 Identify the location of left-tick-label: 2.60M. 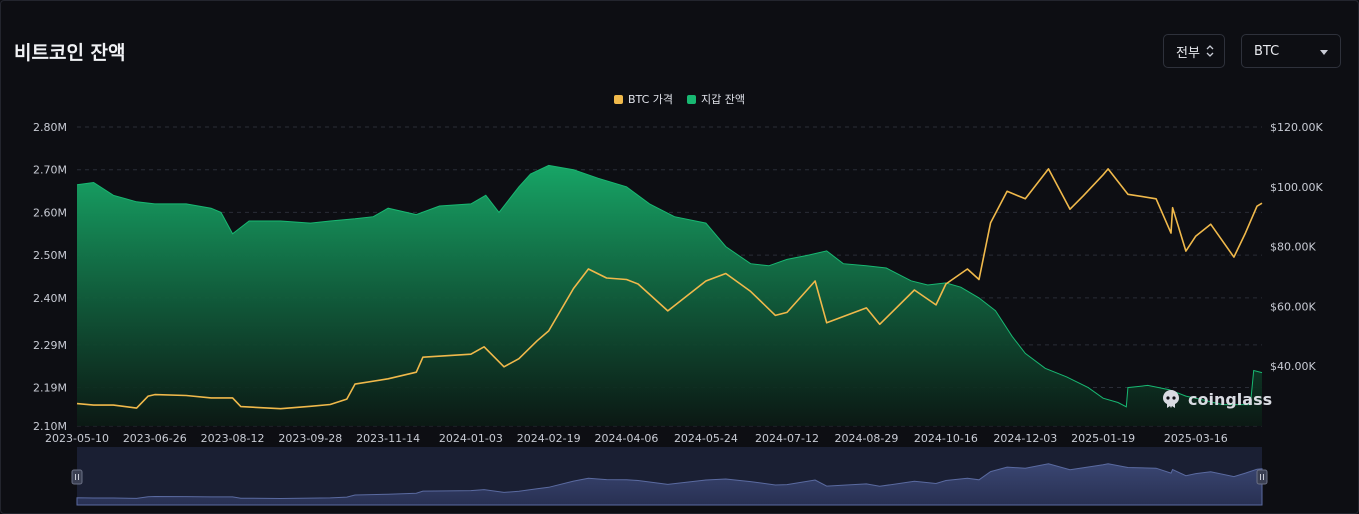
(50, 212).